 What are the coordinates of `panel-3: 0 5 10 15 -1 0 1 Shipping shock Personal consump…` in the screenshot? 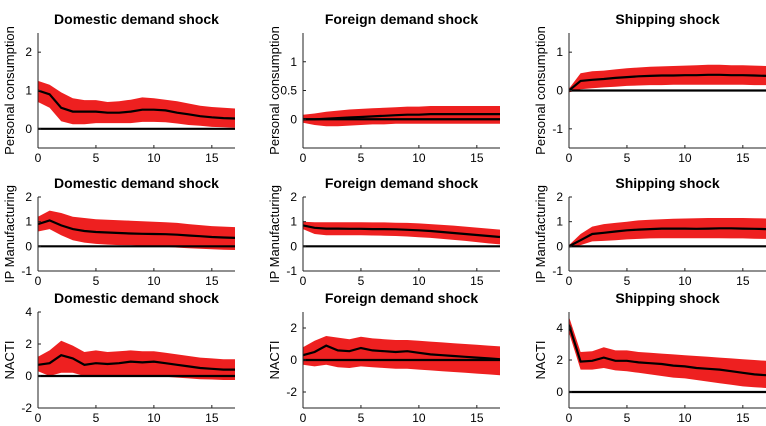 It's located at (649, 88).